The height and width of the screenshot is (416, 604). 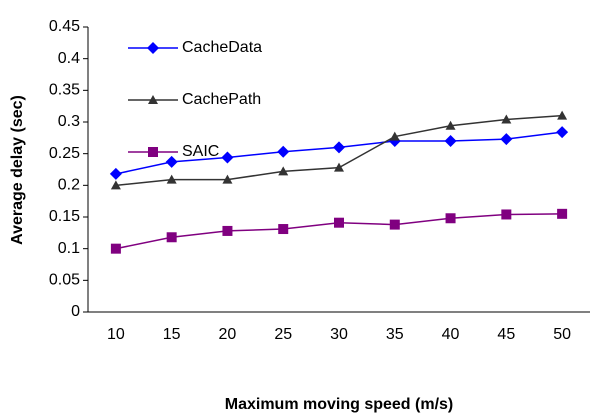 I want to click on x-tick-label: 15, so click(x=172, y=334).